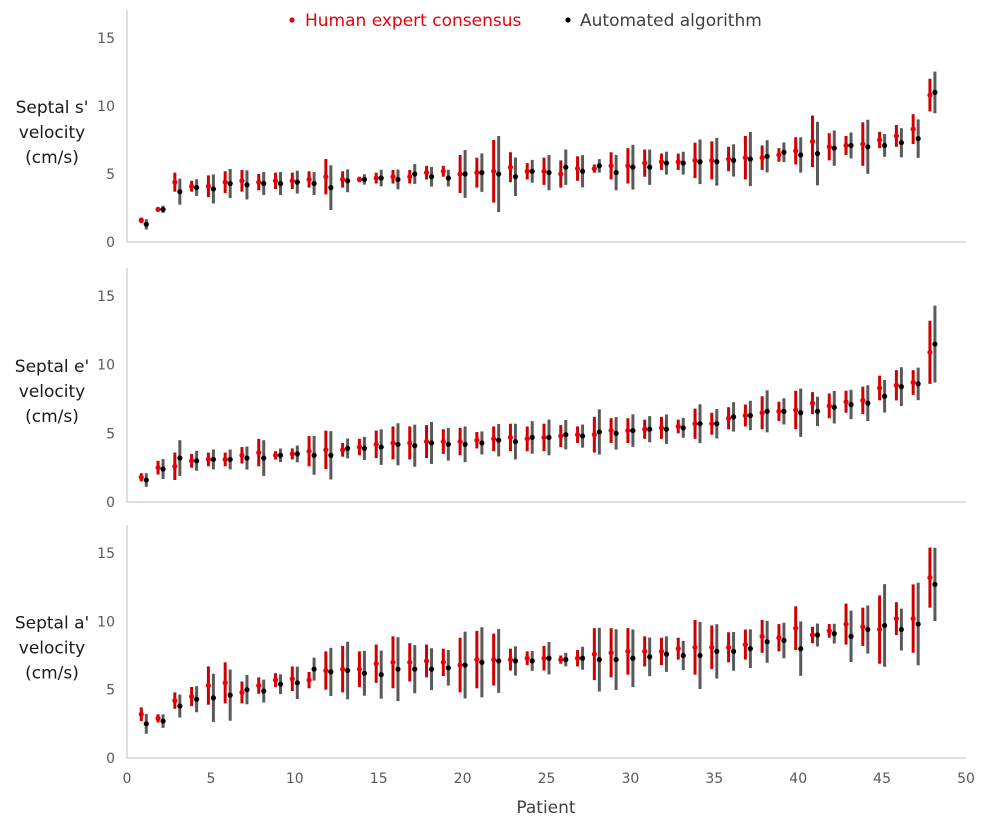 This screenshot has height=820, width=984. Describe the element at coordinates (106, 107) in the screenshot. I see `y-tick-label: 10` at that location.